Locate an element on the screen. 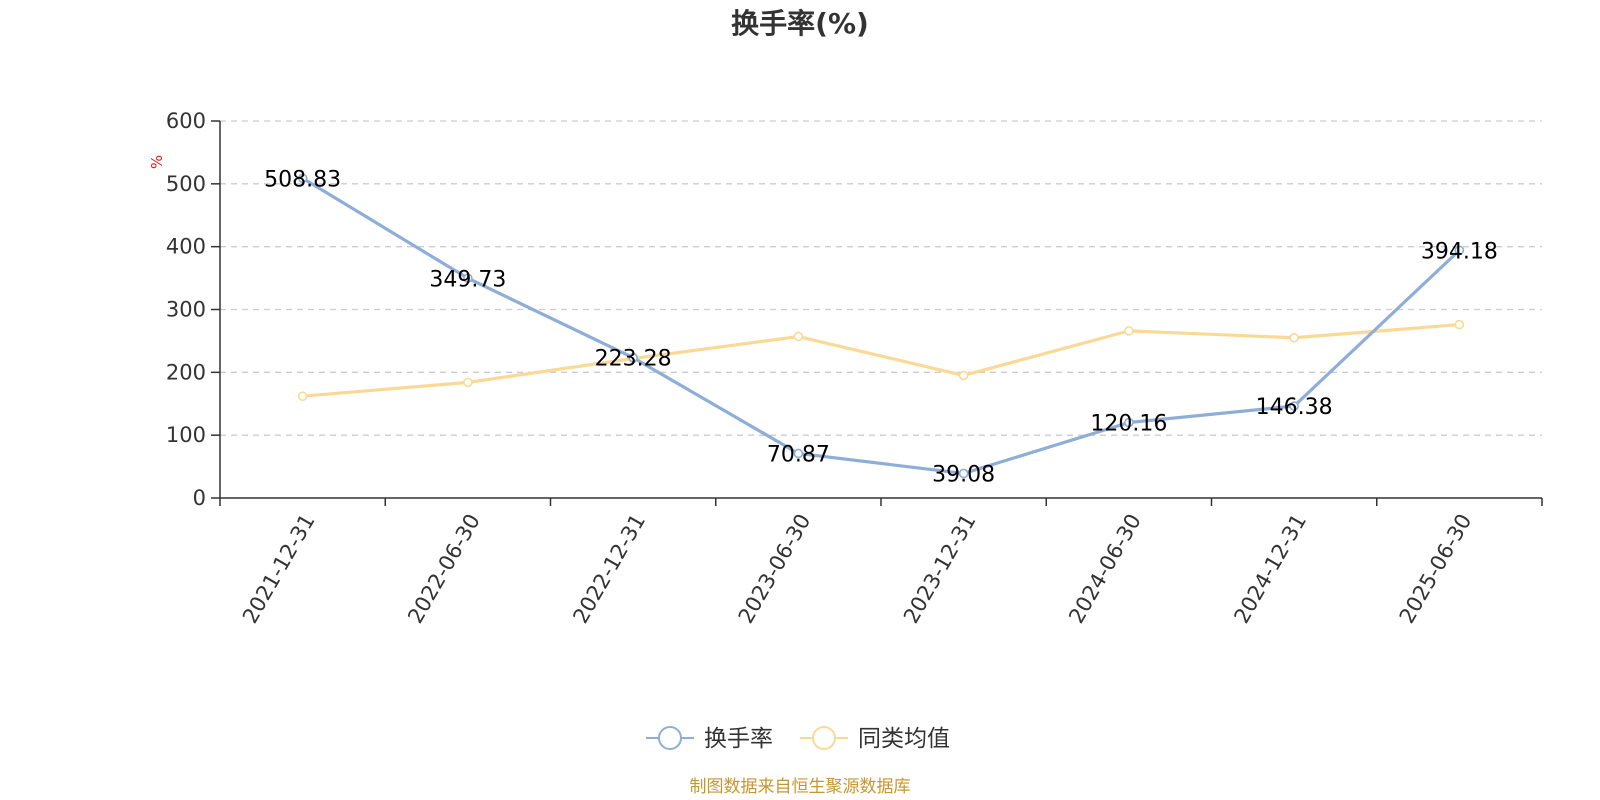 The width and height of the screenshot is (1600, 800). data-label: 508.83 is located at coordinates (302, 179).